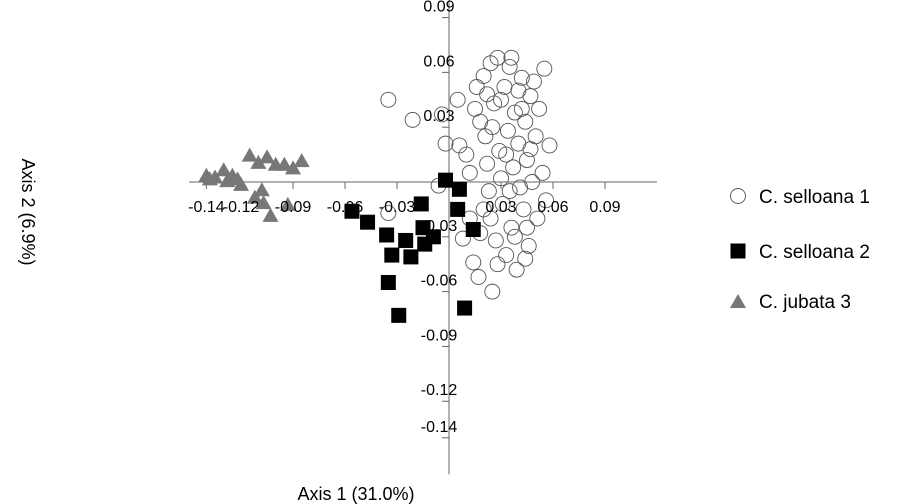 The height and width of the screenshot is (504, 904). What do you see at coordinates (805, 302) in the screenshot?
I see `legend-label: C. jubata 3` at bounding box center [805, 302].